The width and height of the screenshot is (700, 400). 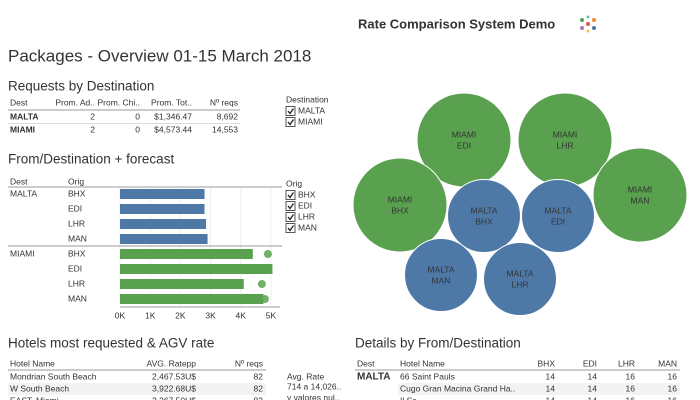 I want to click on legend-text: 714 a 14,026.., so click(x=314, y=386).